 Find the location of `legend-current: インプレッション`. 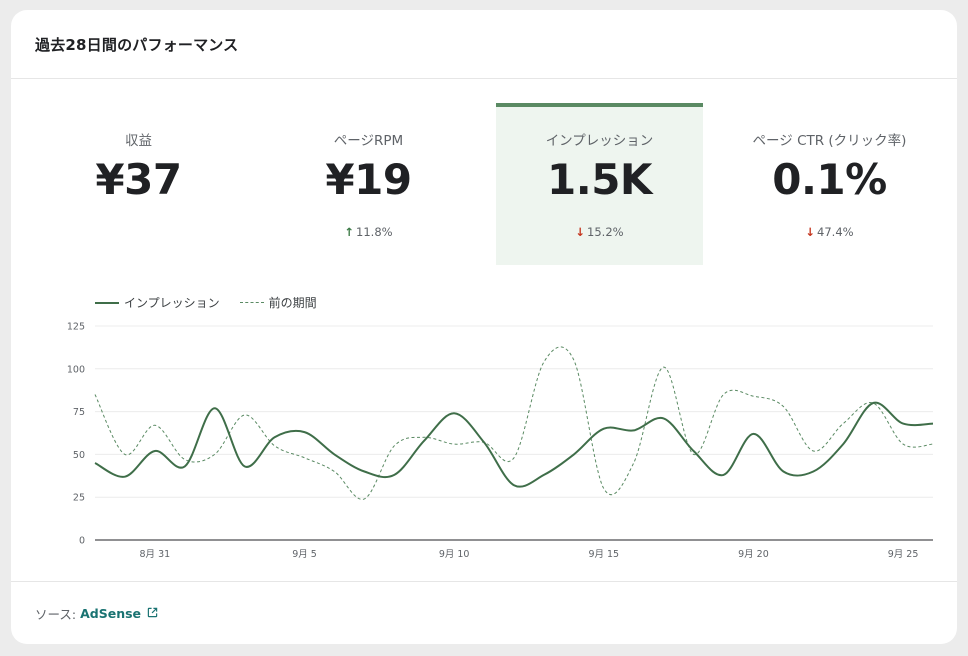

legend-current: インプレッション is located at coordinates (157, 302).